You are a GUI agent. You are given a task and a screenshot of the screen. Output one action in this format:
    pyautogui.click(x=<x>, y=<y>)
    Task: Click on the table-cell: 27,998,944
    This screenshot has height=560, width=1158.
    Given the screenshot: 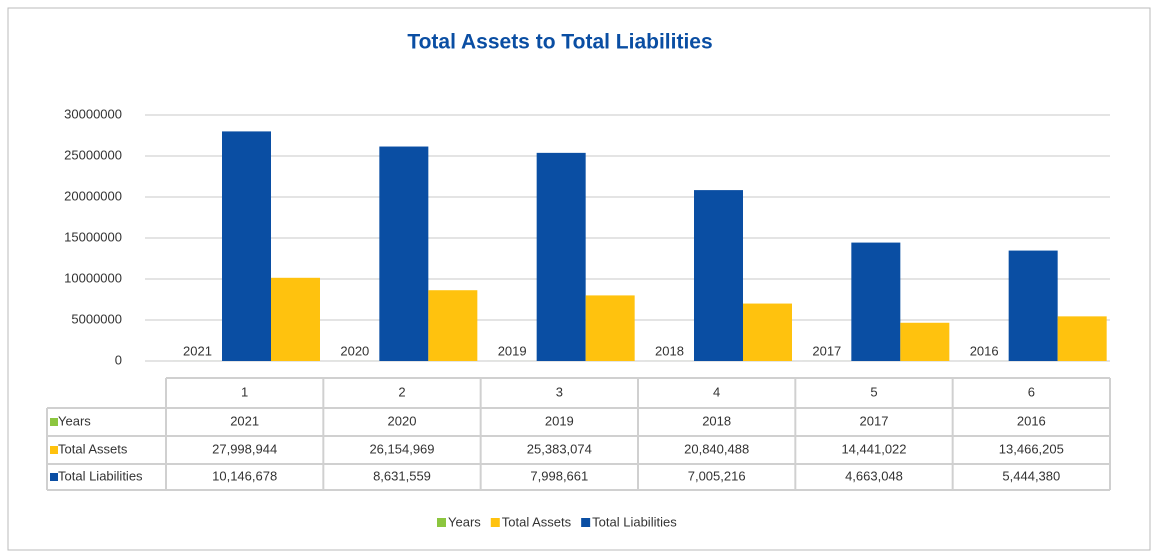 What is the action you would take?
    pyautogui.click(x=244, y=448)
    